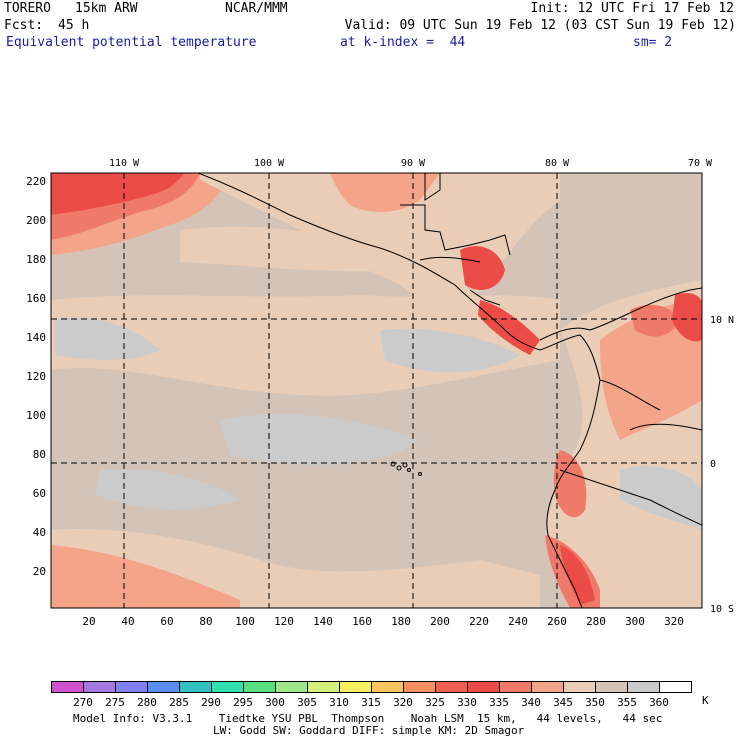  Describe the element at coordinates (659, 702) in the screenshot. I see `colorbar-label: 360` at that location.